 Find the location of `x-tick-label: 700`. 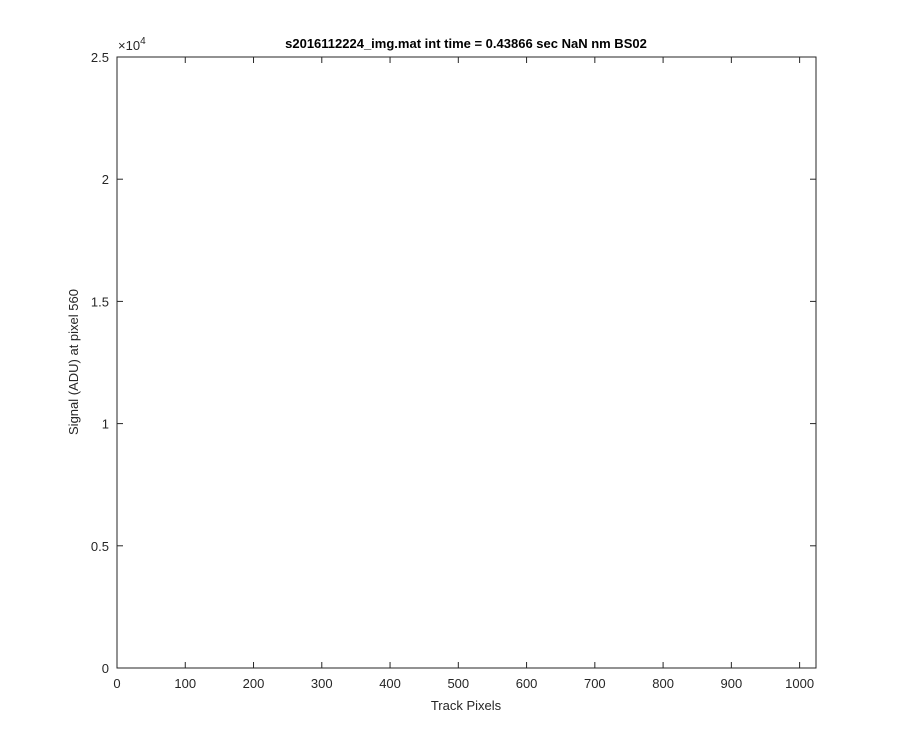

x-tick-label: 700 is located at coordinates (595, 683).